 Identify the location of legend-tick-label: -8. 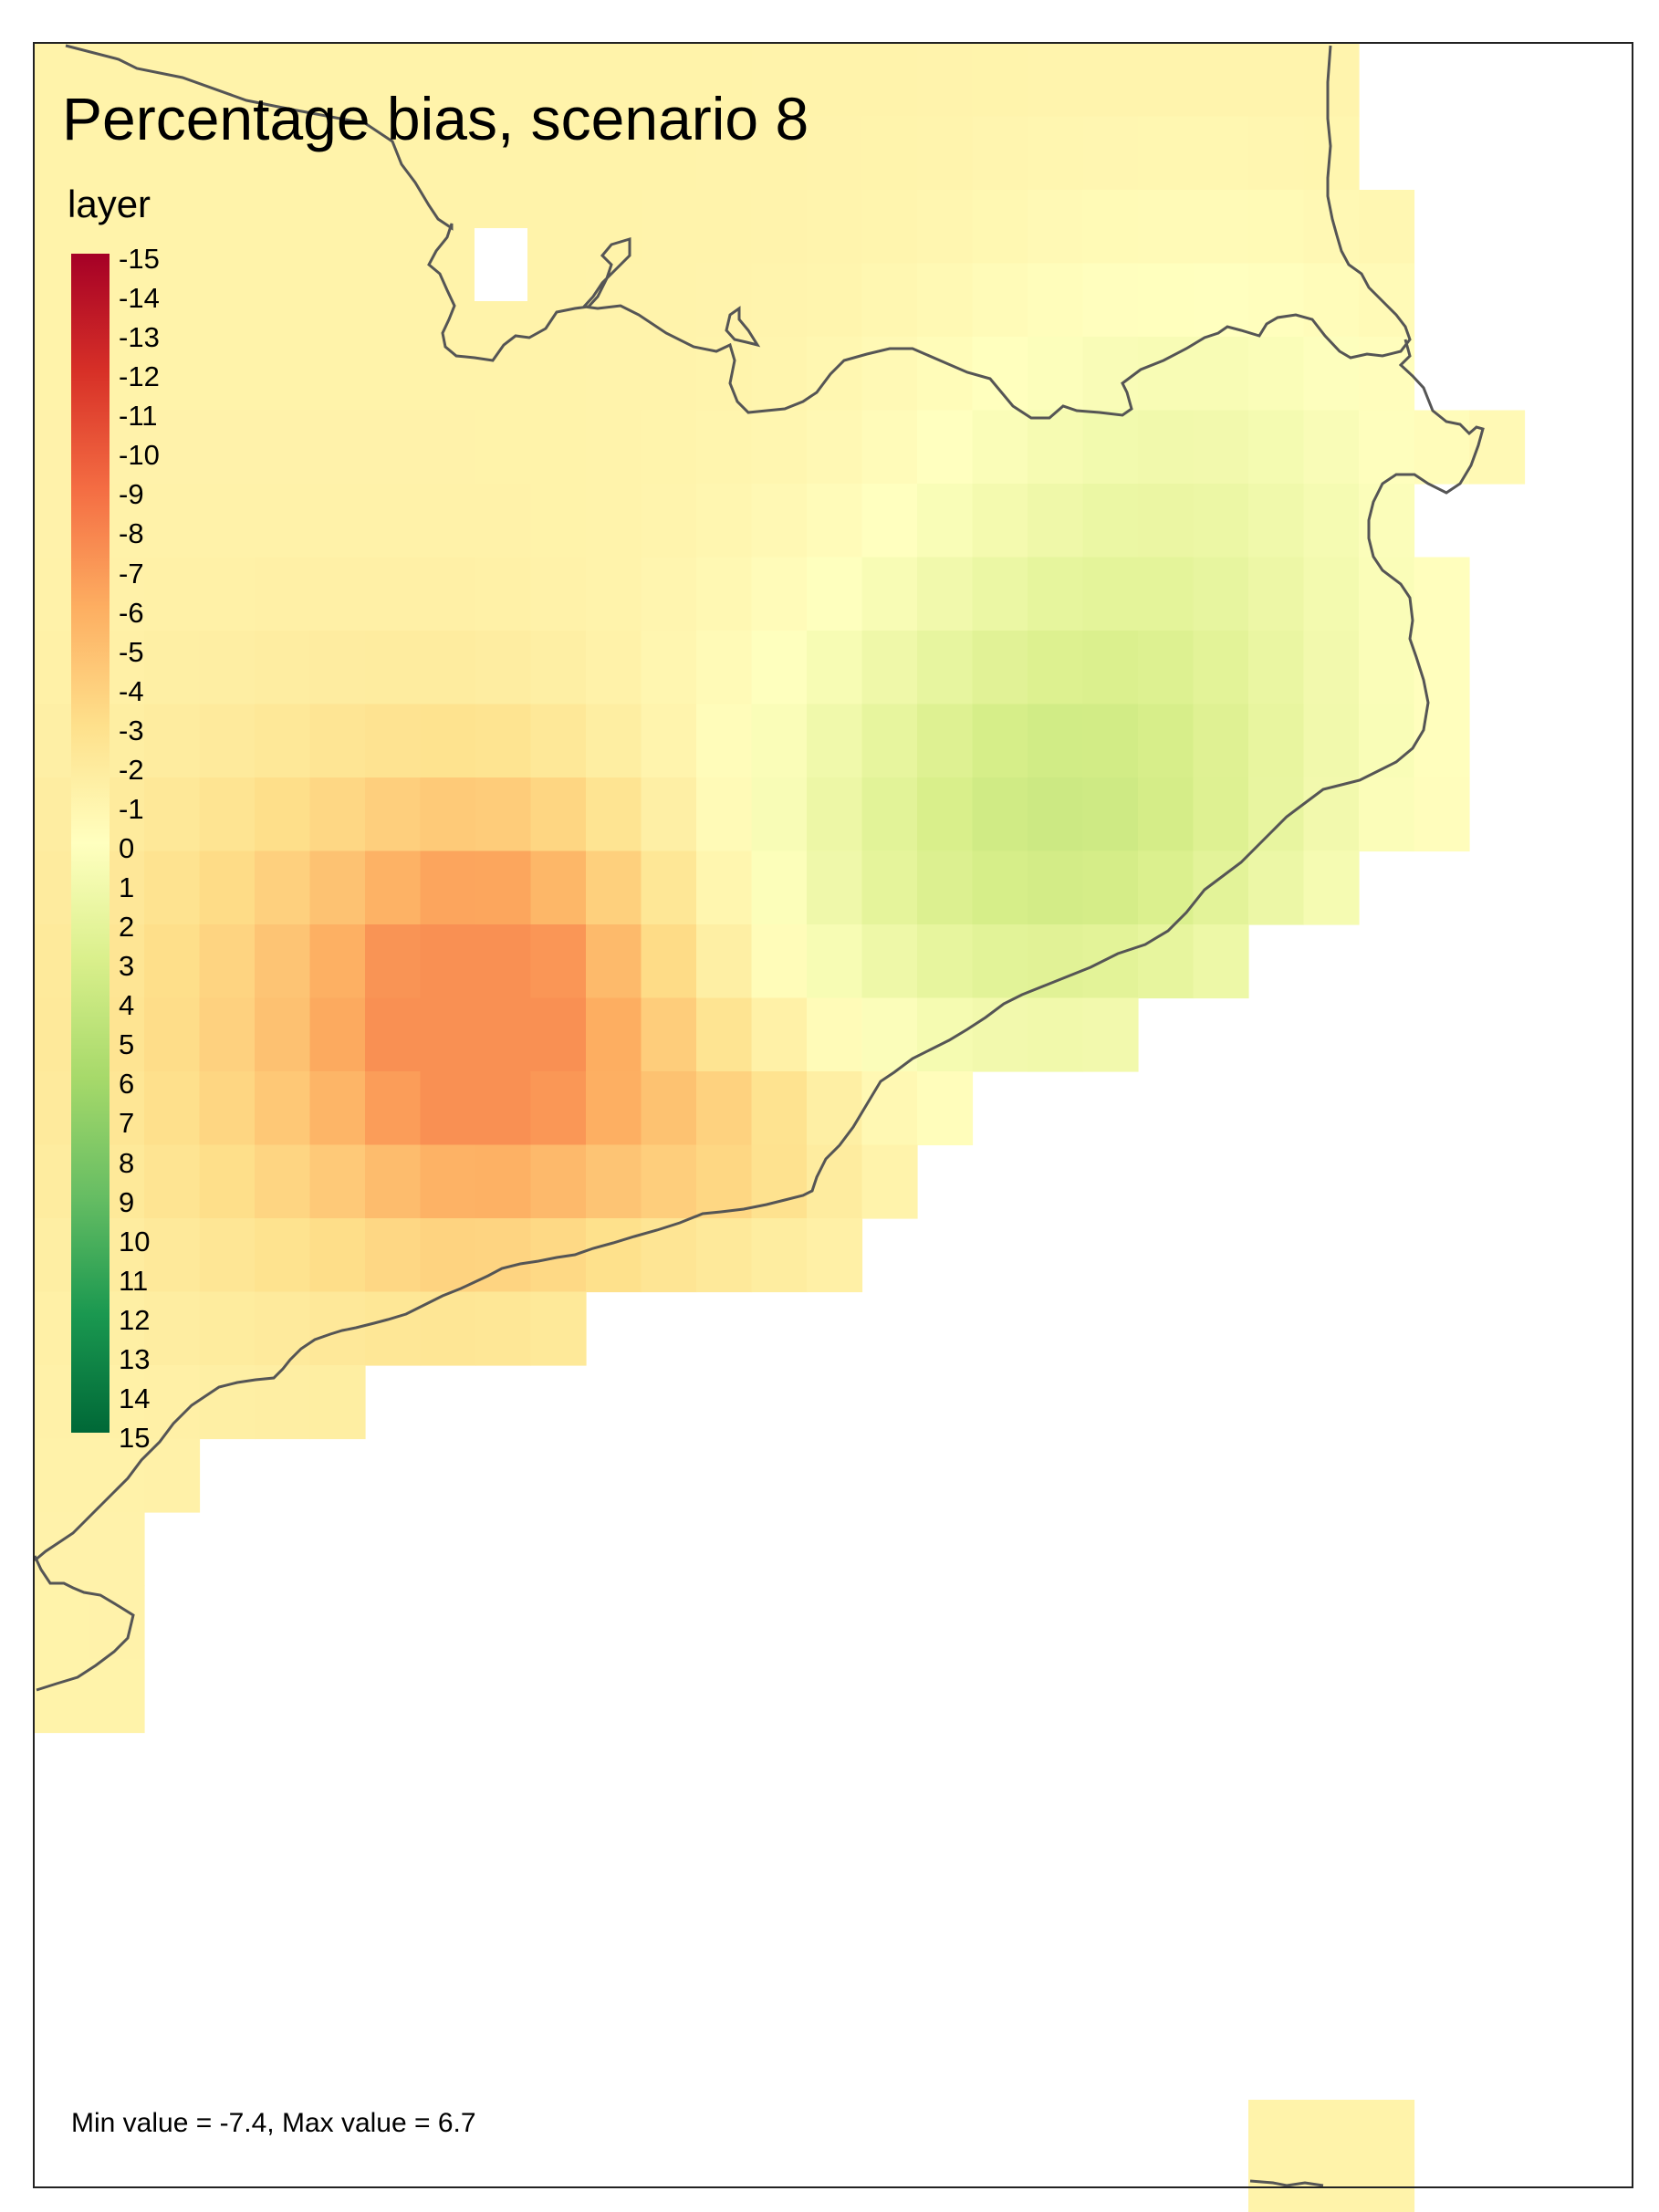
(131, 533).